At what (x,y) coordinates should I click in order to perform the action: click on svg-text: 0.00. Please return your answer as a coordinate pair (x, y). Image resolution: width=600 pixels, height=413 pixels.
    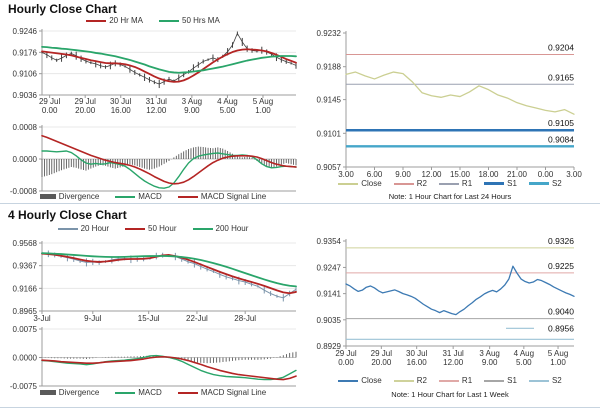
    Looking at the image, I should click on (346, 362).